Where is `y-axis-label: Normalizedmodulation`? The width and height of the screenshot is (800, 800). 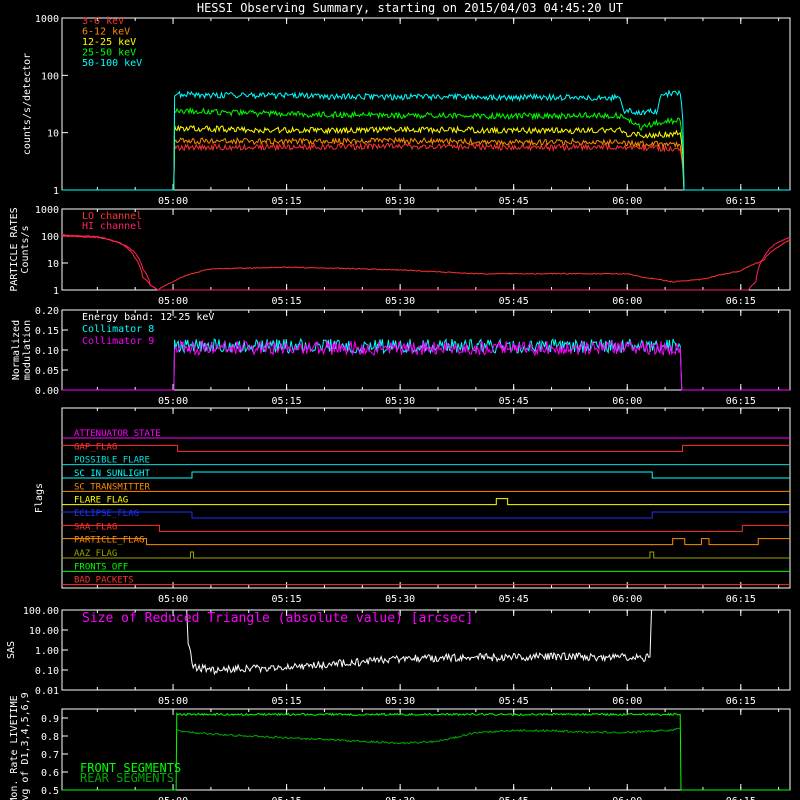 y-axis-label: Normalizedmodulation is located at coordinates (22, 350).